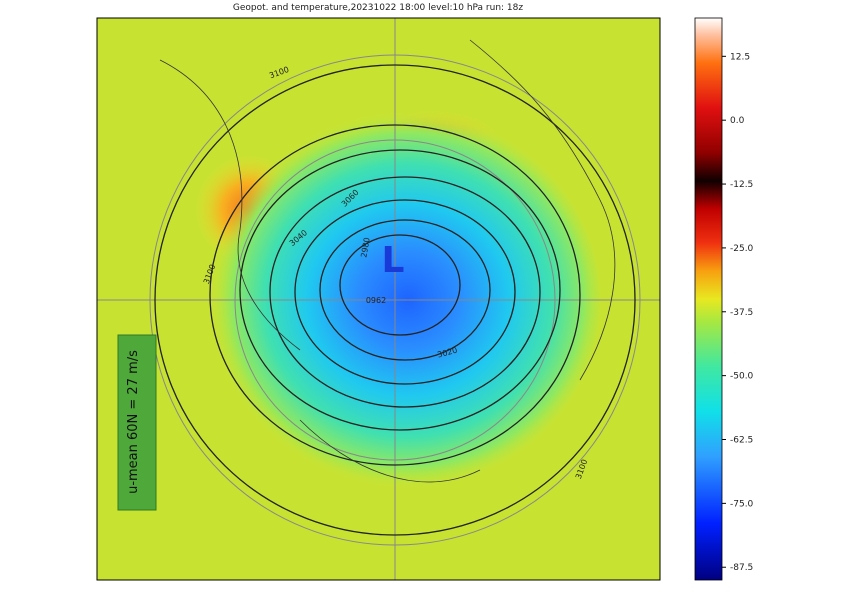 Image resolution: width=848 pixels, height=595 pixels. Describe the element at coordinates (741, 568) in the screenshot. I see `colorbar-tick-label: -87.5` at that location.